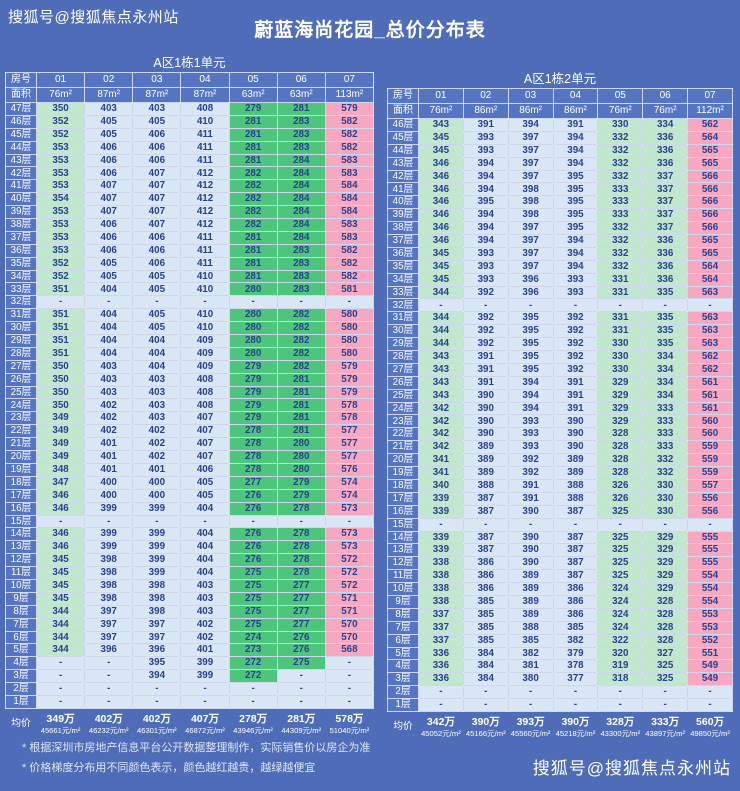 This screenshot has width=740, height=791. Describe the element at coordinates (485, 550) in the screenshot. I see `price-cell: 387` at that location.